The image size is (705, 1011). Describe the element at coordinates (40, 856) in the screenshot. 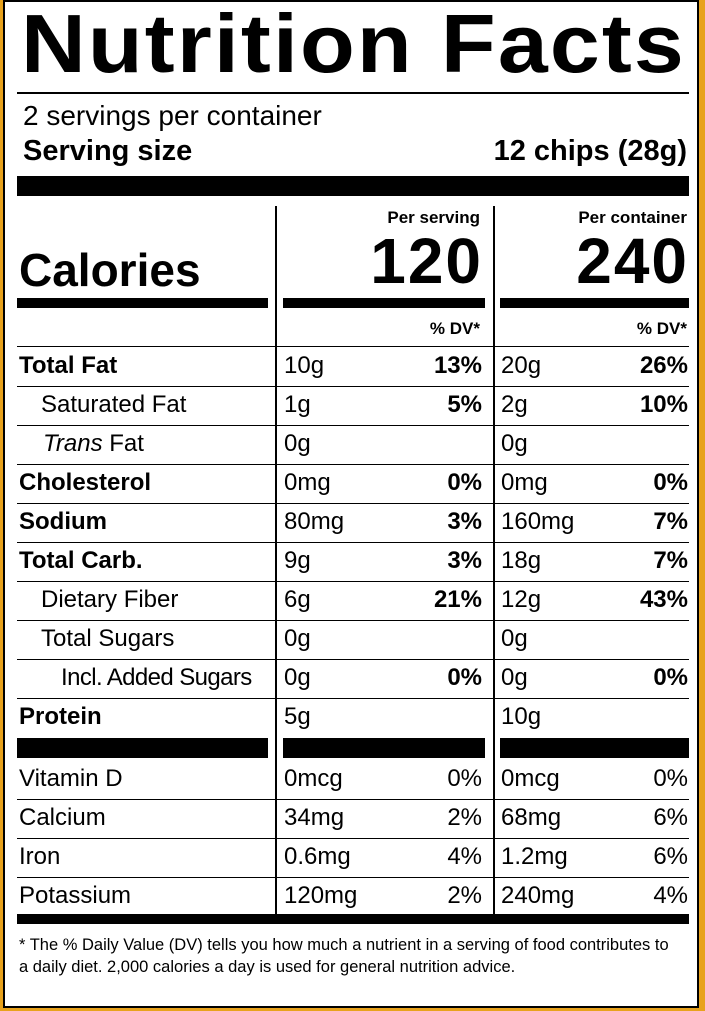

I see `vitamin-name: Iron` at that location.